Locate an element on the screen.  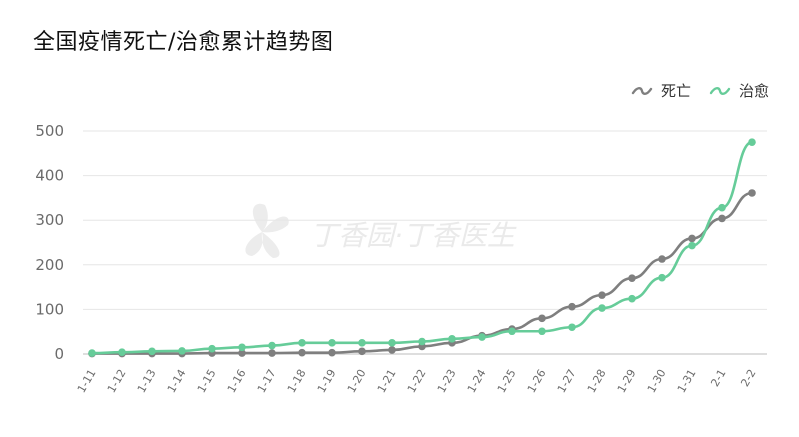
x-tick-label: 1-13 is located at coordinates (147, 381).